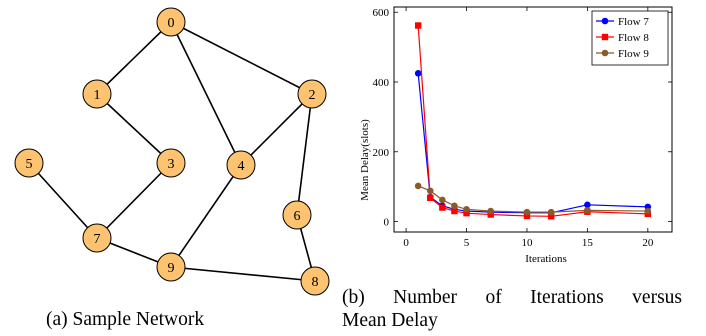 The image size is (706, 336). What do you see at coordinates (493, 297) in the screenshot?
I see `chart-caption-word: of` at bounding box center [493, 297].